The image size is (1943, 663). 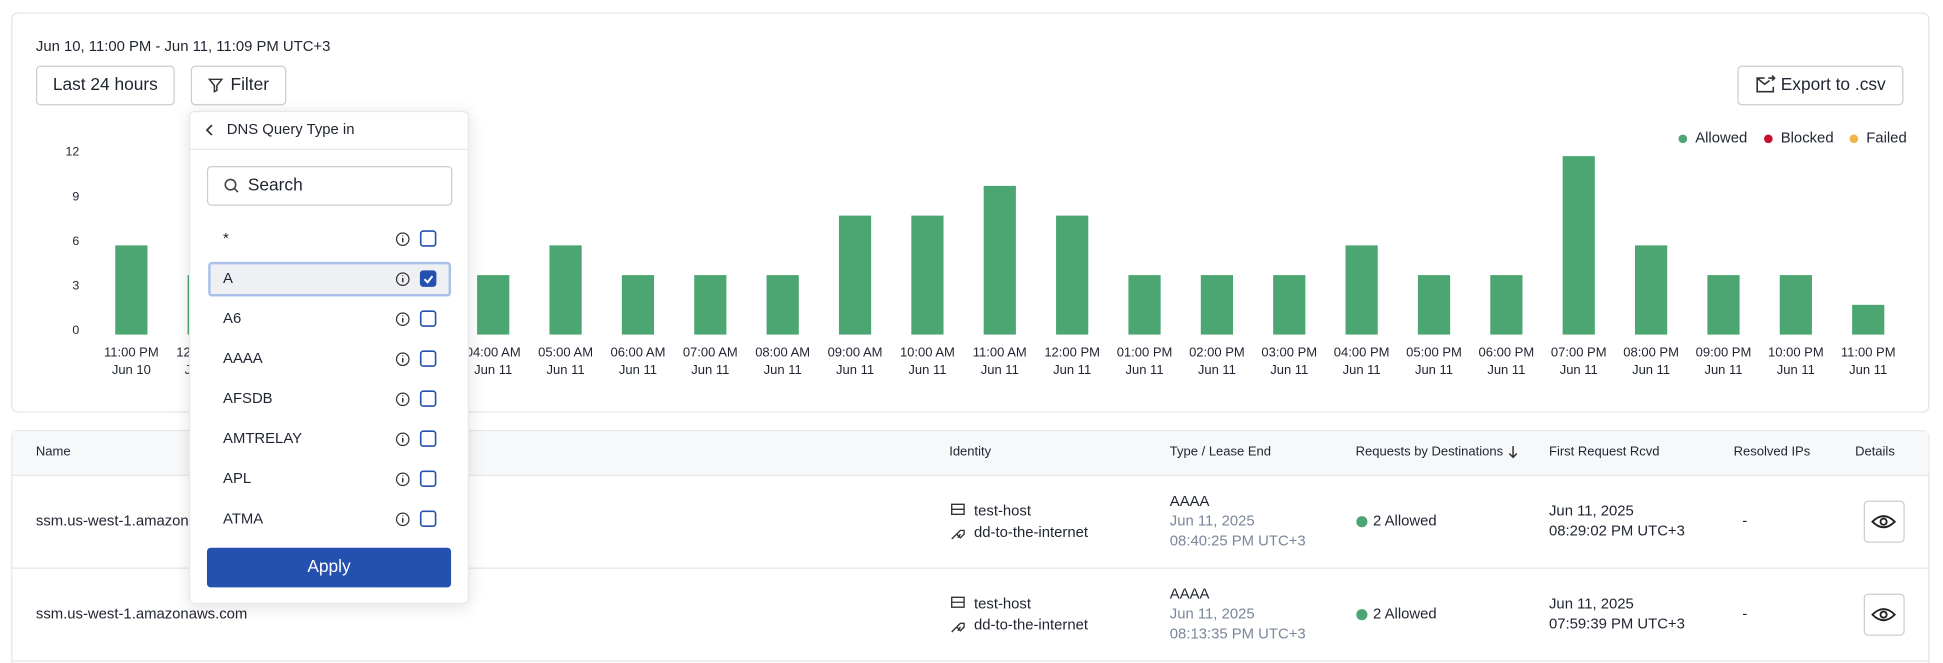 What do you see at coordinates (1362, 352) in the screenshot?
I see `x-tick-label: 04:00 PM` at bounding box center [1362, 352].